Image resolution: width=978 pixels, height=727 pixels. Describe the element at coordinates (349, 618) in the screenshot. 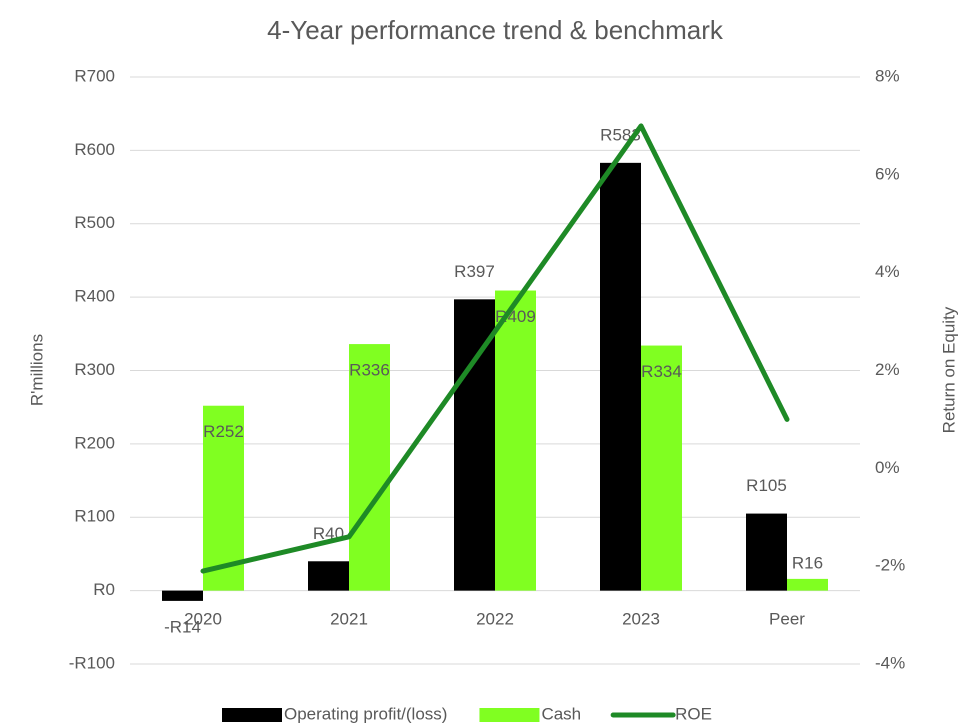

I see `x-tick-label: 2021` at that location.